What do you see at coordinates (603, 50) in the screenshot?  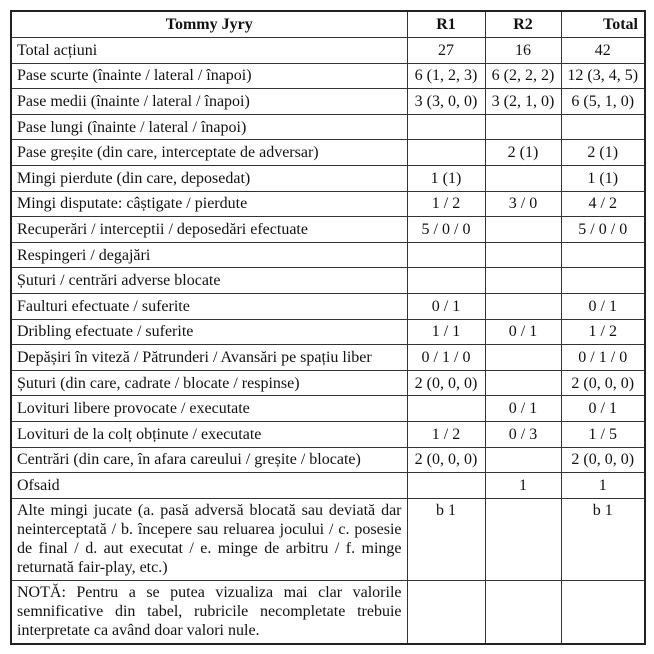 I see `cell-total: 42` at bounding box center [603, 50].